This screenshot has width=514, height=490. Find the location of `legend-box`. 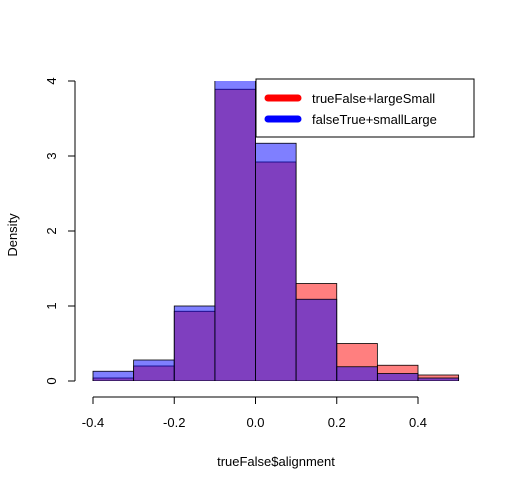

legend-box is located at coordinates (365, 108).